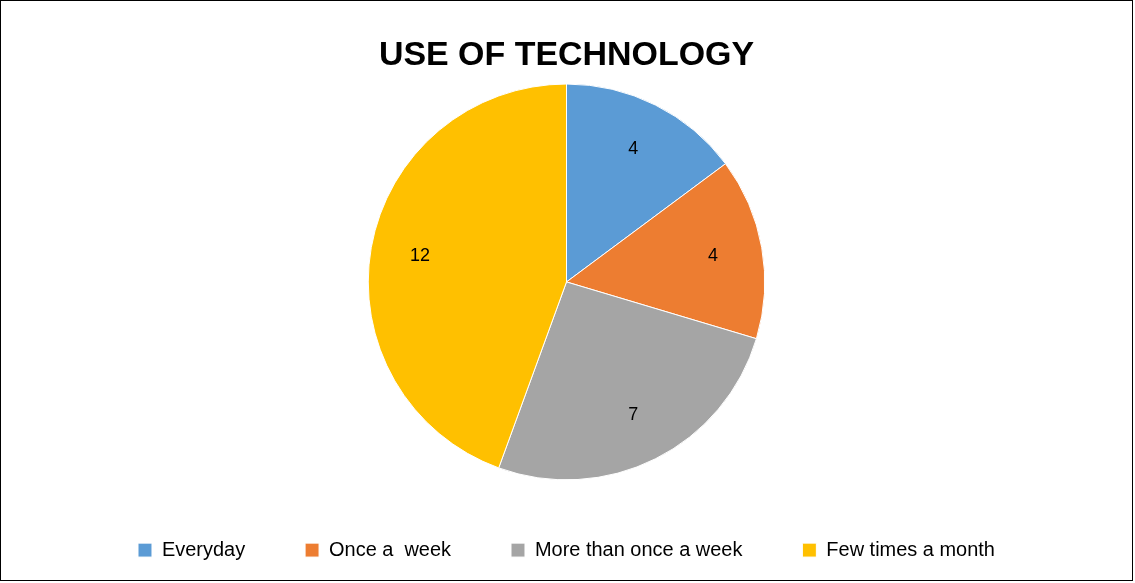 Image resolution: width=1135 pixels, height=583 pixels. What do you see at coordinates (566, 52) in the screenshot?
I see `chart-title: USE OF TECHNOLOGY` at bounding box center [566, 52].